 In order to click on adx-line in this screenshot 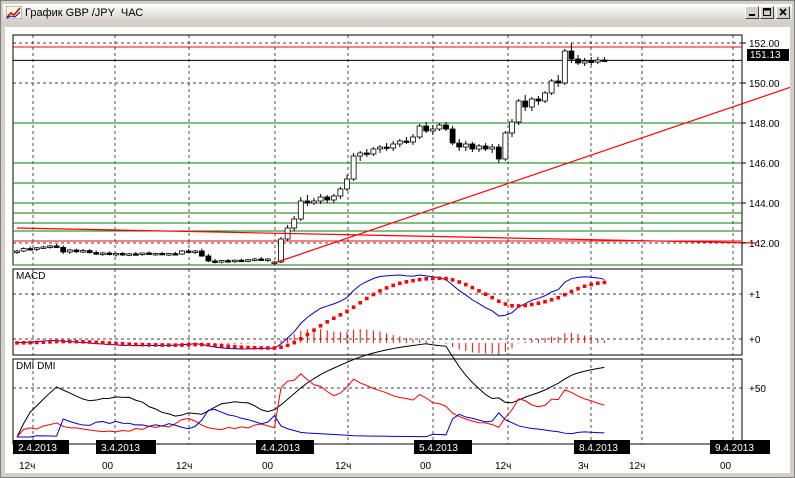, I will do `click(310, 390)`.